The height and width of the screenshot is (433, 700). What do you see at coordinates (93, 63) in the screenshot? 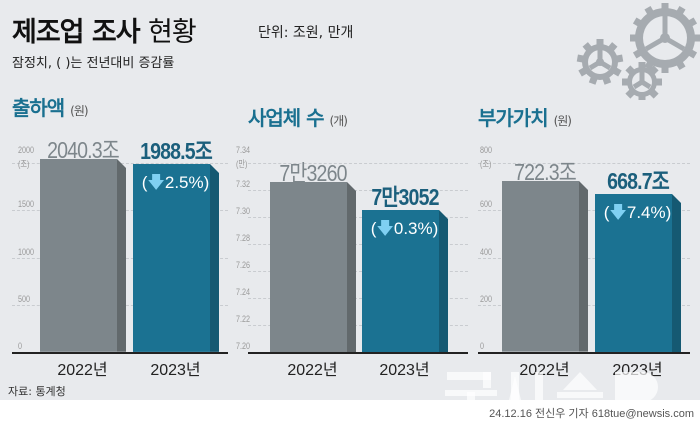
I see `provisional-note: 잠정치, ( )는 전년대비 증감률` at bounding box center [93, 63].